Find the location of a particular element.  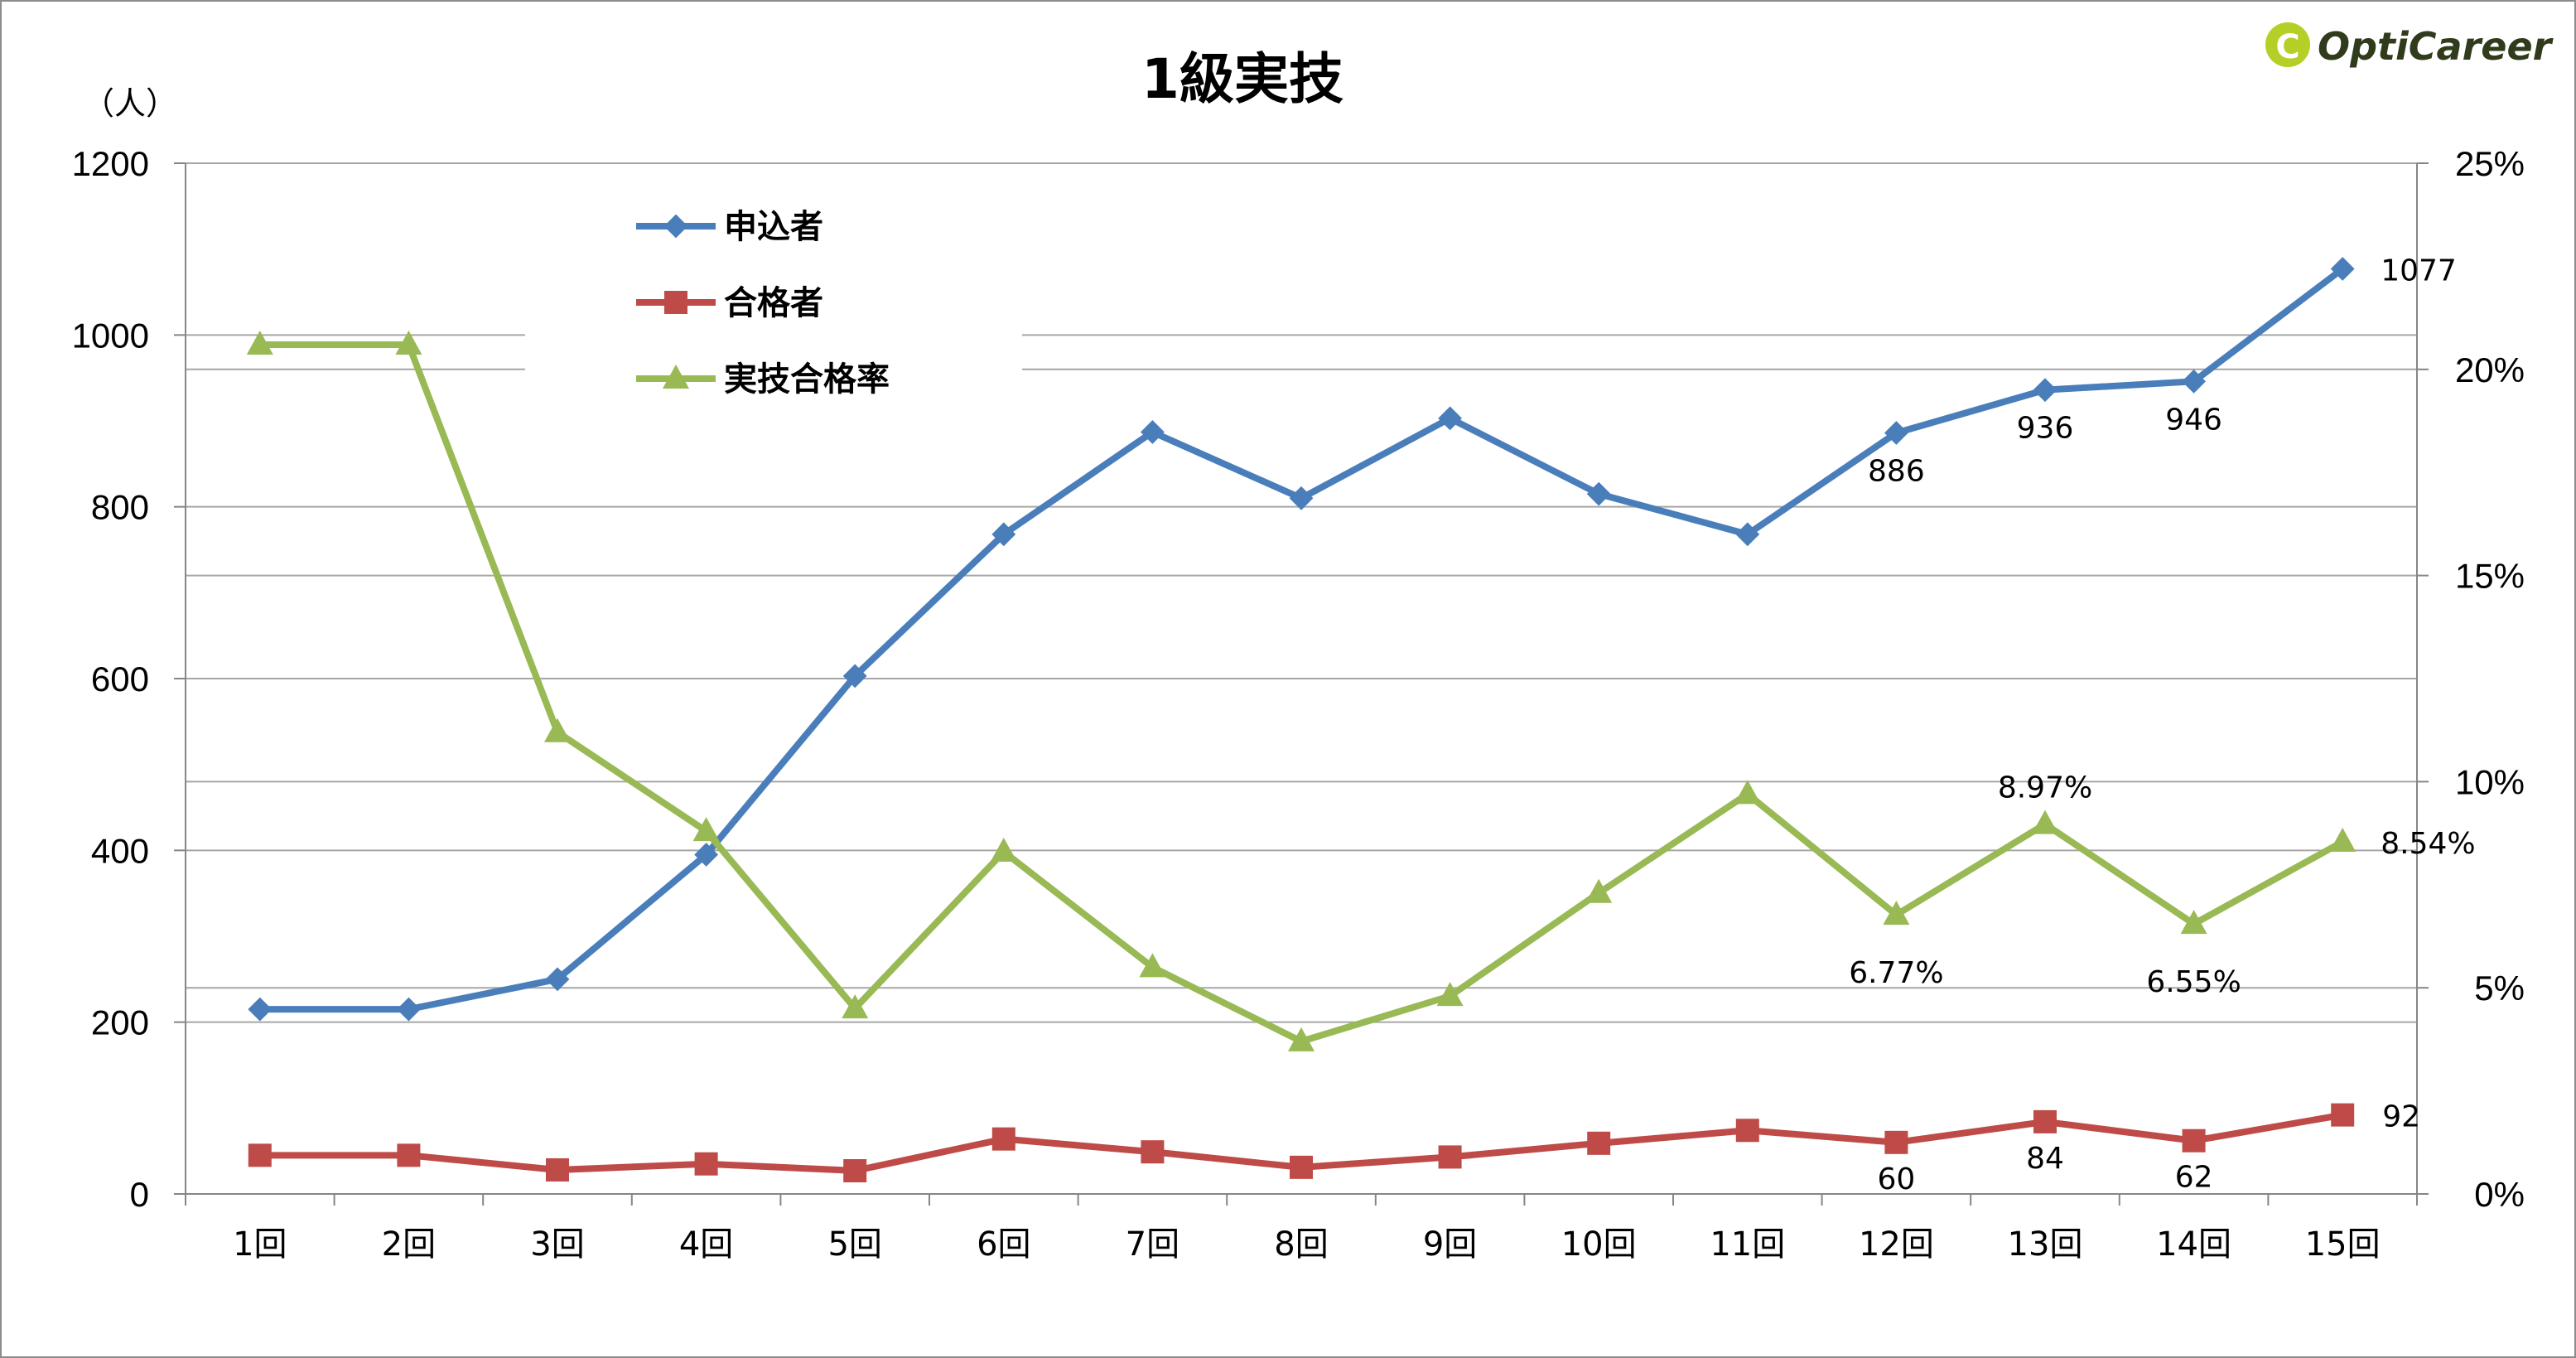

x-tick-label: 2回 is located at coordinates (409, 1244).